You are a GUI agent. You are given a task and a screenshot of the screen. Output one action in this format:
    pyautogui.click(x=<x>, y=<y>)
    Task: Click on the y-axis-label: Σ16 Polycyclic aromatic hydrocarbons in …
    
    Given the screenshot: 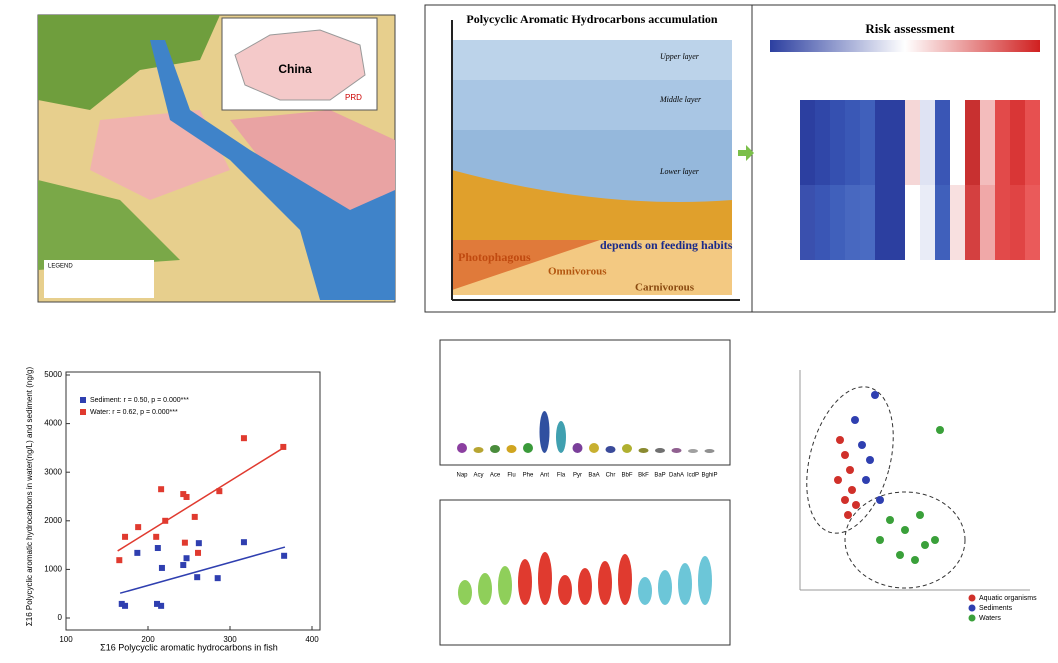 What is the action you would take?
    pyautogui.click(x=29, y=497)
    